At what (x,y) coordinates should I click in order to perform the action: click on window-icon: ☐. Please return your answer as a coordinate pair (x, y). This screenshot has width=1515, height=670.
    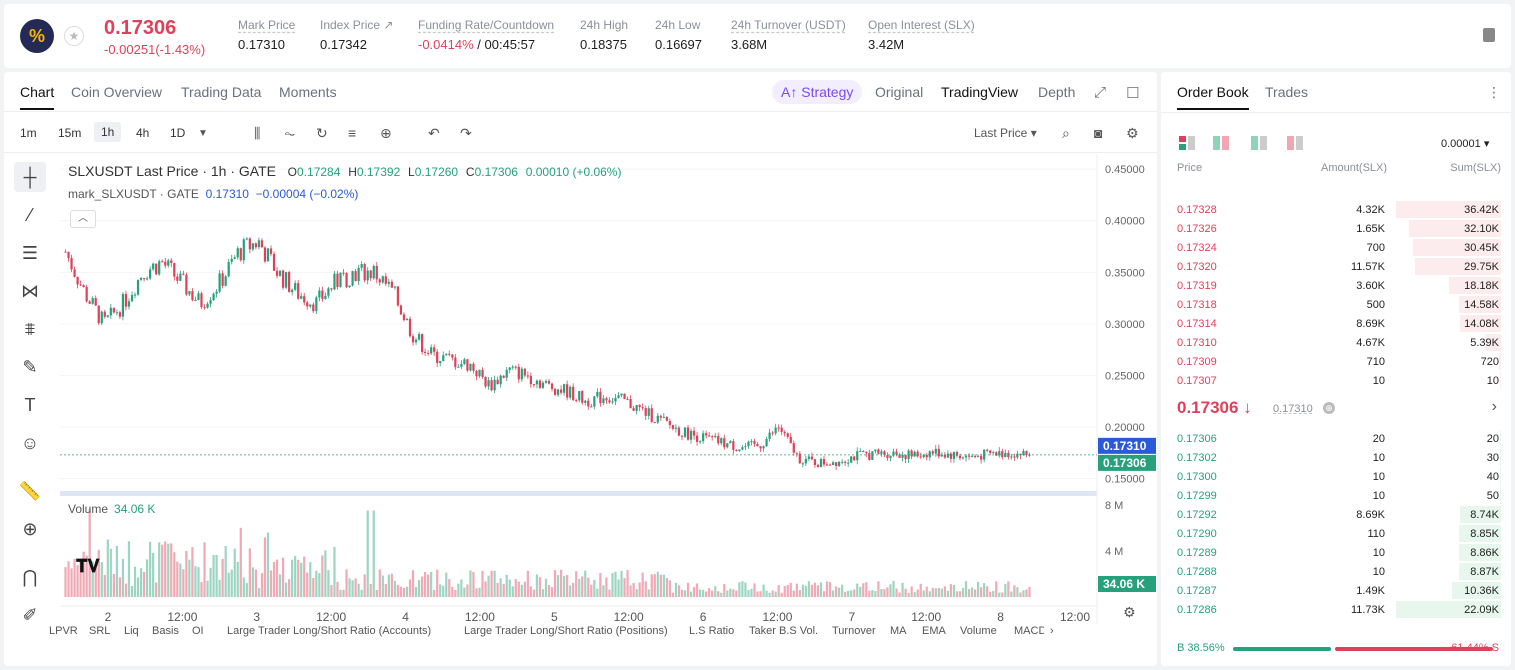
    Looking at the image, I should click on (1133, 93).